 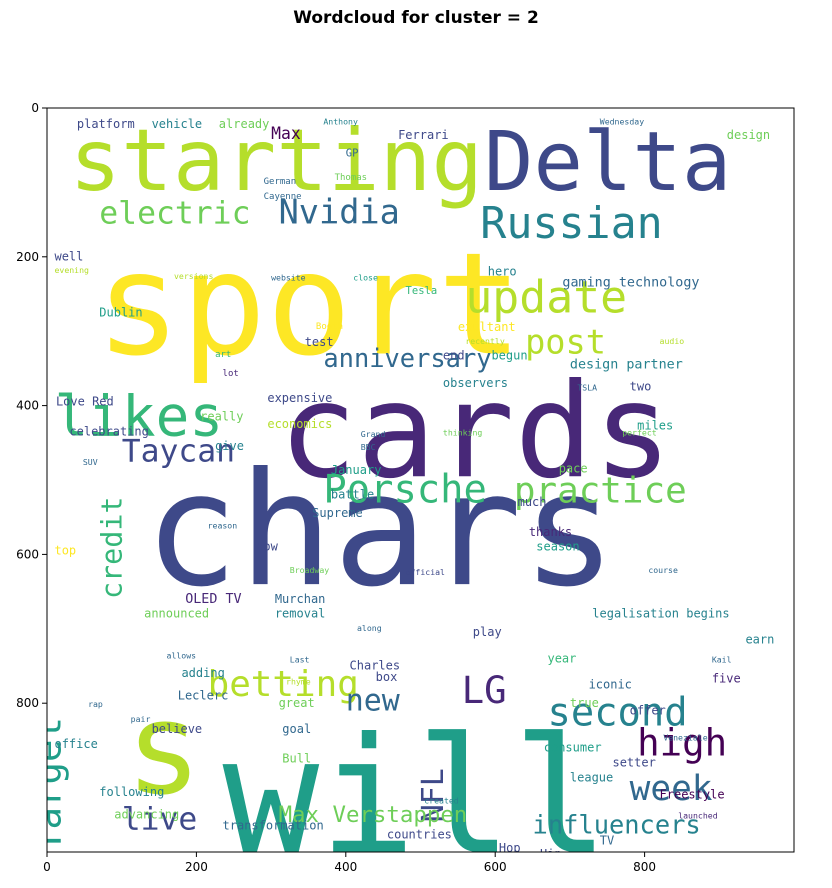 What do you see at coordinates (345, 867) in the screenshot?
I see `x-tick-label: 400` at bounding box center [345, 867].